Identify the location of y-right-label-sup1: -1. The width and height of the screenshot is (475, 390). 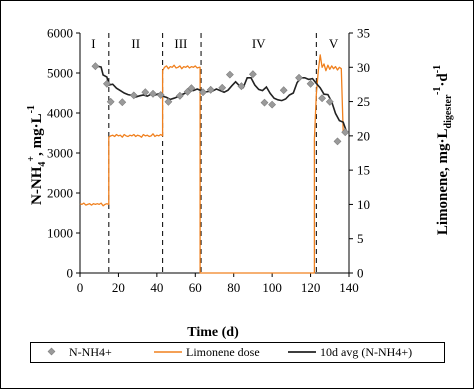
(437, 91).